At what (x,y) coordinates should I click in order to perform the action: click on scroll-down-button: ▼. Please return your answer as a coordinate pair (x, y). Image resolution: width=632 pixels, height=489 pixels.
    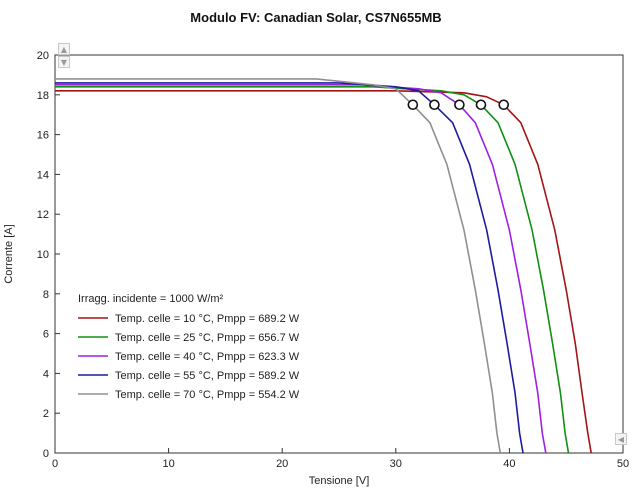
    Looking at the image, I should click on (64, 62).